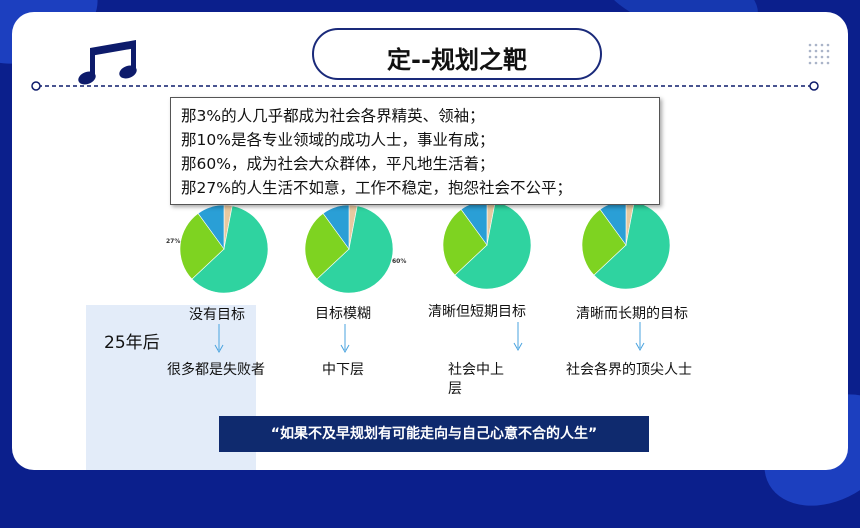 Image resolution: width=860 pixels, height=528 pixels. I want to click on outcome-no-goal: 很多都是失败者, so click(216, 370).